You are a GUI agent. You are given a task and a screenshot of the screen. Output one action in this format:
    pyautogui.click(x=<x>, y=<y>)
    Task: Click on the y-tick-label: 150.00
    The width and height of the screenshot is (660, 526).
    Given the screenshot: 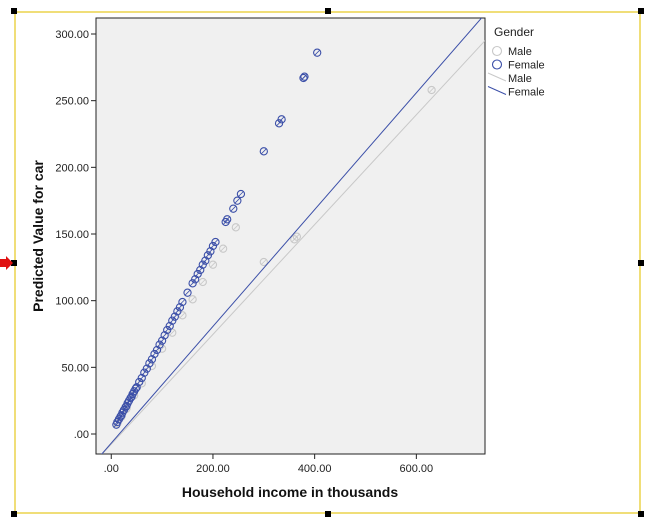 What is the action you would take?
    pyautogui.click(x=72, y=235)
    